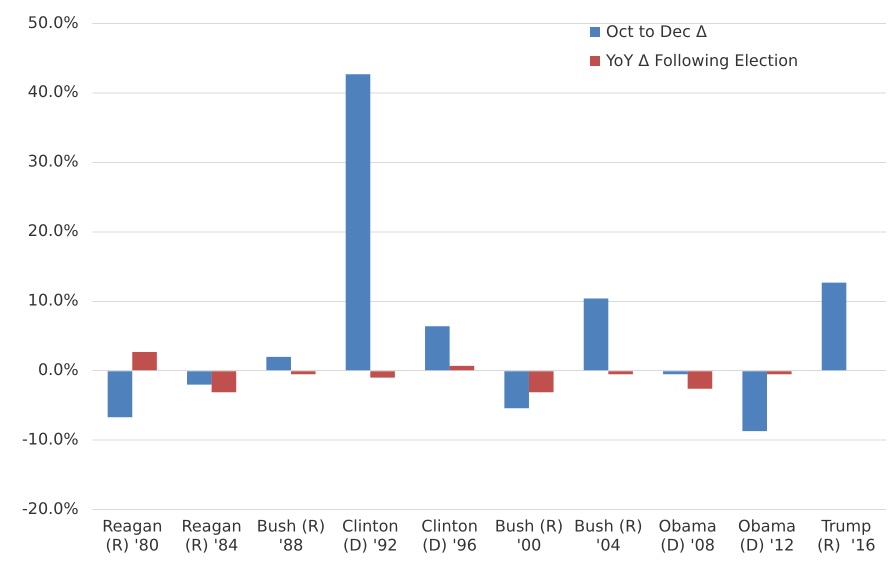 The image size is (896, 582). What do you see at coordinates (529, 535) in the screenshot?
I see `x-tick-label: Bush (R) '00` at bounding box center [529, 535].